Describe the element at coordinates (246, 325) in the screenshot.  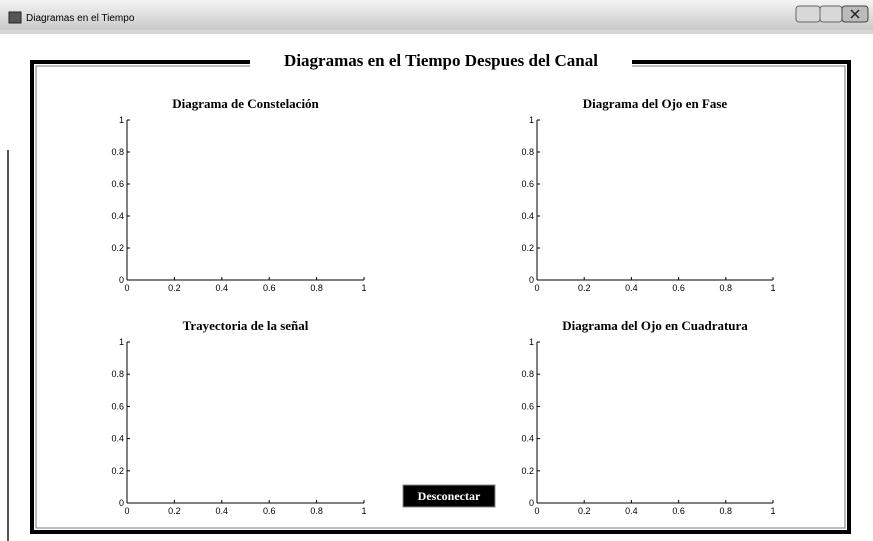
I see `axes-title: Trayectoria de la señal` at that location.